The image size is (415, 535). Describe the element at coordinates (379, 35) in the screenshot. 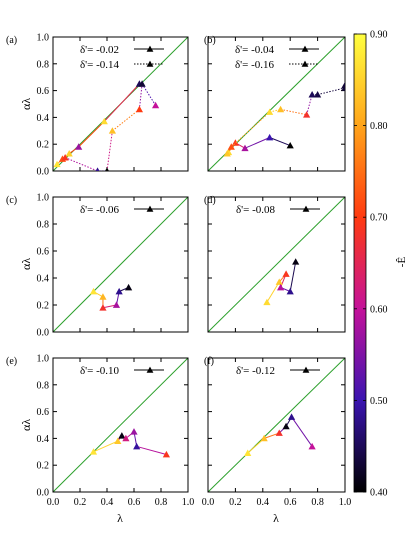

I see `colorbar-tick-label: 0.90` at that location.